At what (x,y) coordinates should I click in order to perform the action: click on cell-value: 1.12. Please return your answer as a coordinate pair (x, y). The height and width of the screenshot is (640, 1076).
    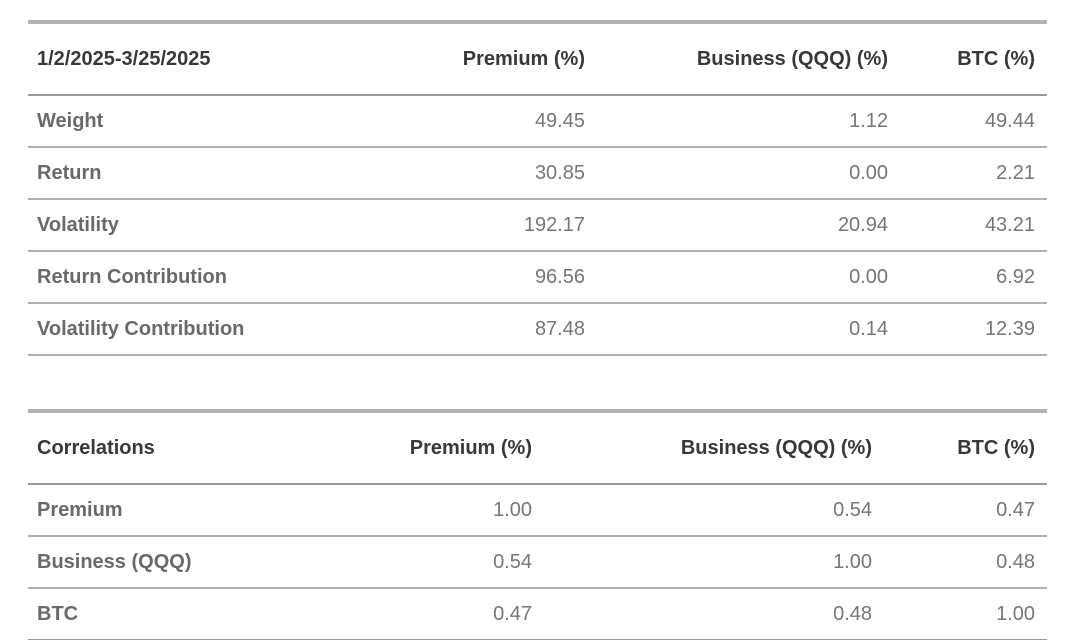
    Looking at the image, I should click on (748, 121).